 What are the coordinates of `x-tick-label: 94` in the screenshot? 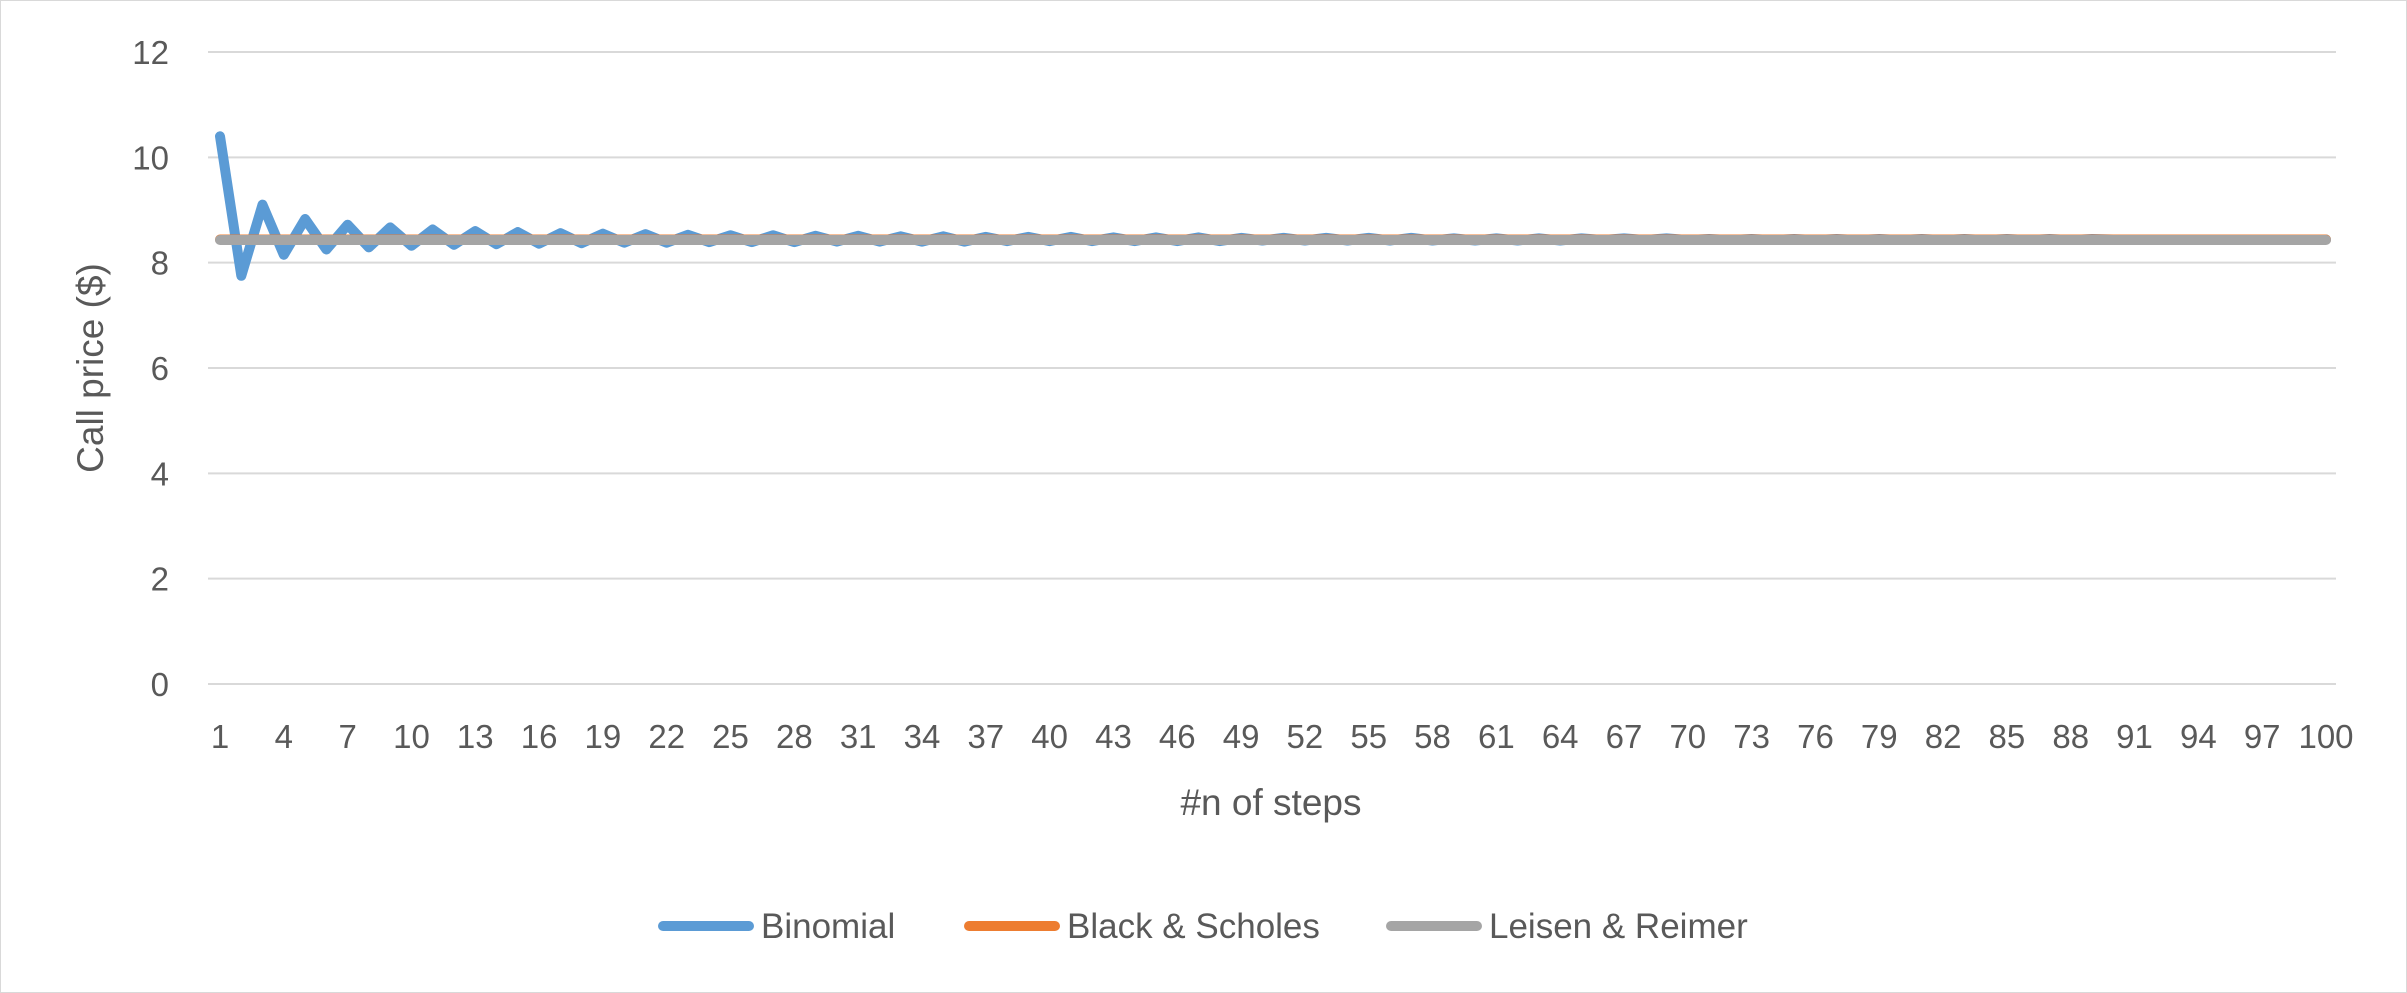 It's located at (2198, 736).